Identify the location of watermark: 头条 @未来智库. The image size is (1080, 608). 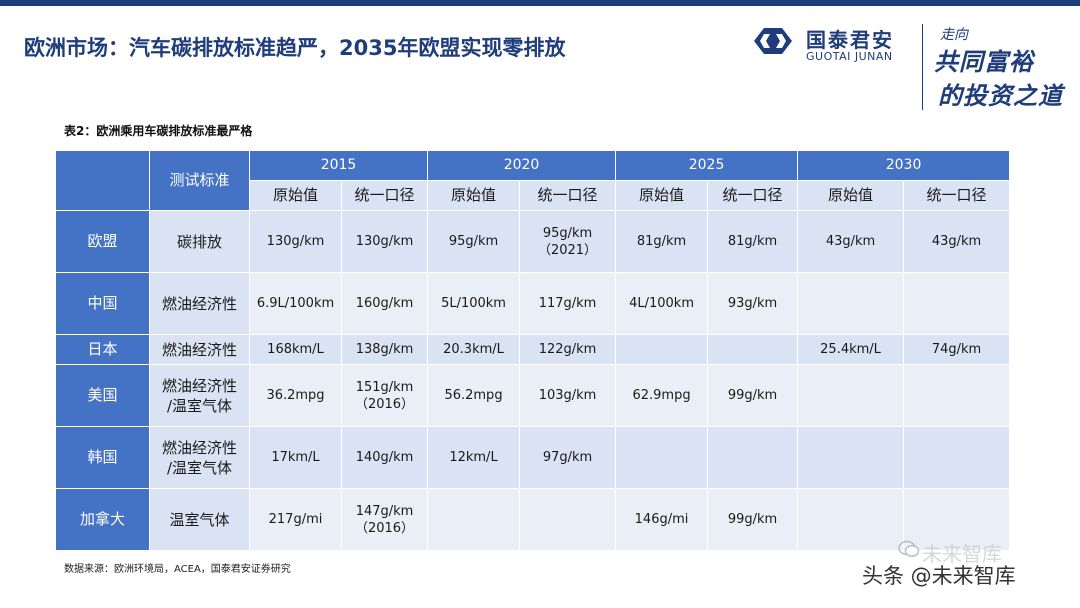
(939, 576).